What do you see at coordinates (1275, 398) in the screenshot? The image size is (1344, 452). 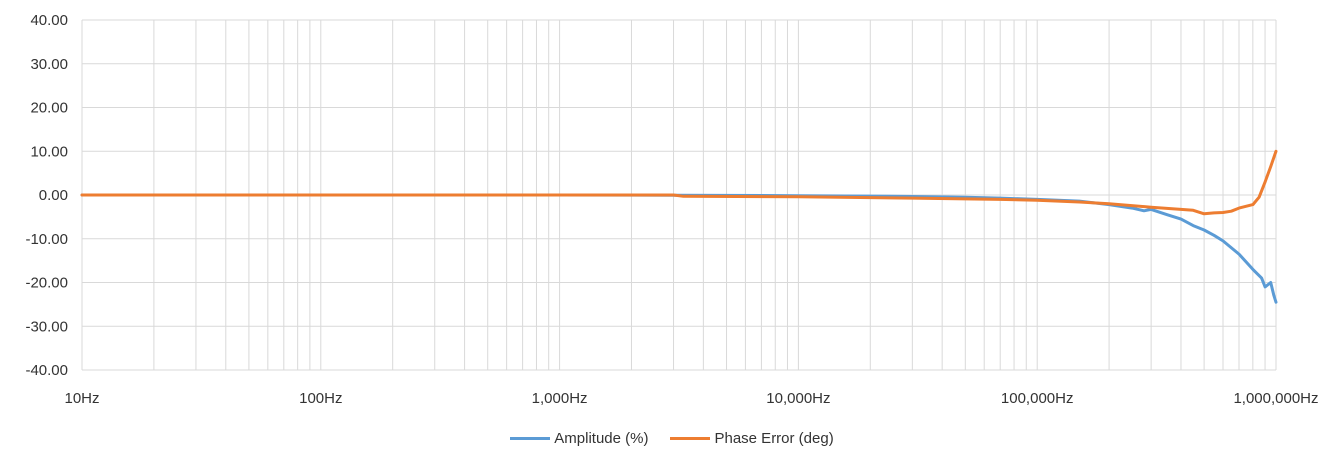 I see `x-tick-label: 1,000,000Hz` at bounding box center [1275, 398].